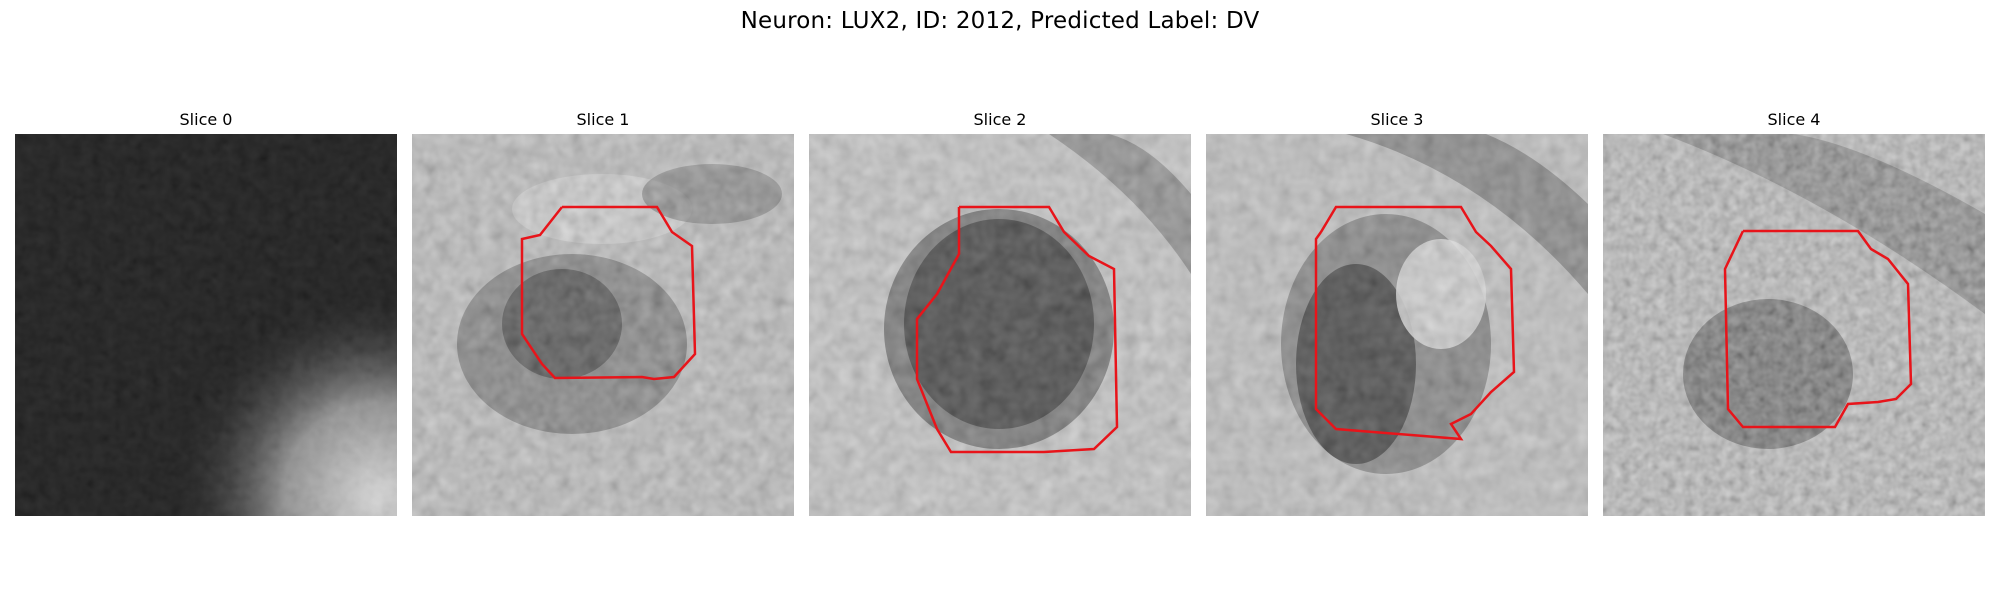  I want to click on panel-title-slice-3: Slice 3, so click(1397, 119).